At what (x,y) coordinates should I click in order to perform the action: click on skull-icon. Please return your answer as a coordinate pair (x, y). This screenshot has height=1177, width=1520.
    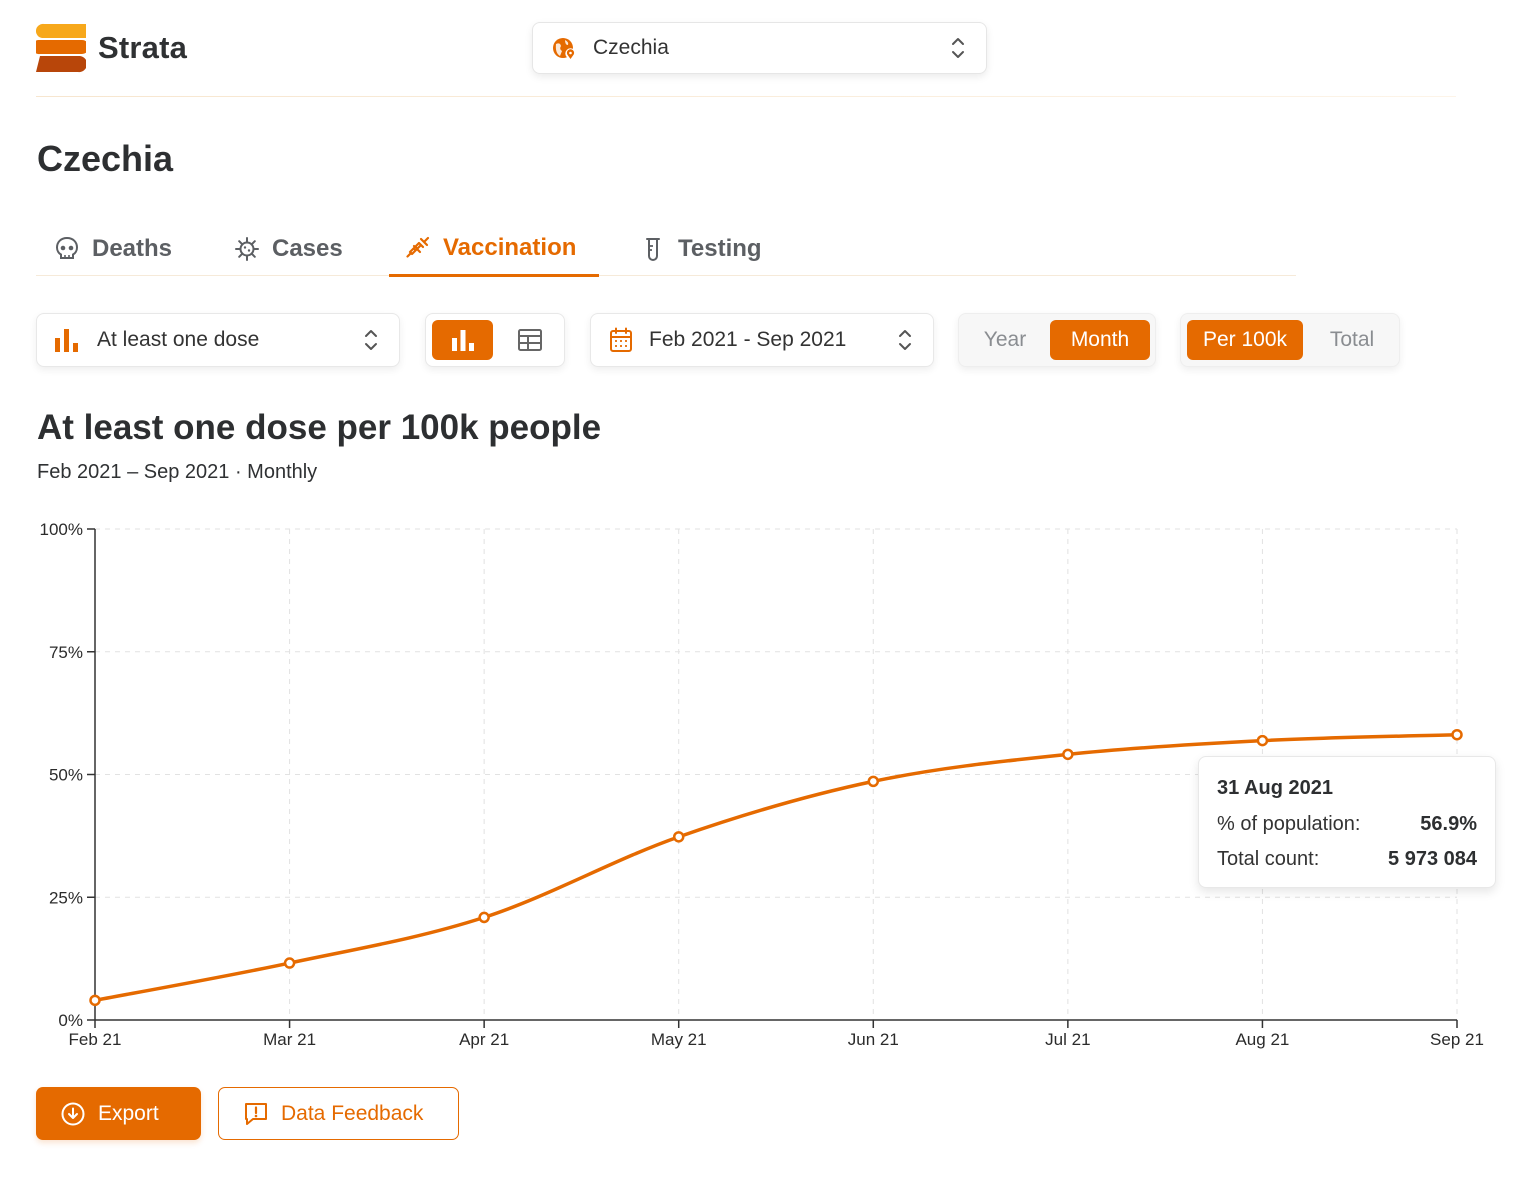
    Looking at the image, I should click on (67, 247).